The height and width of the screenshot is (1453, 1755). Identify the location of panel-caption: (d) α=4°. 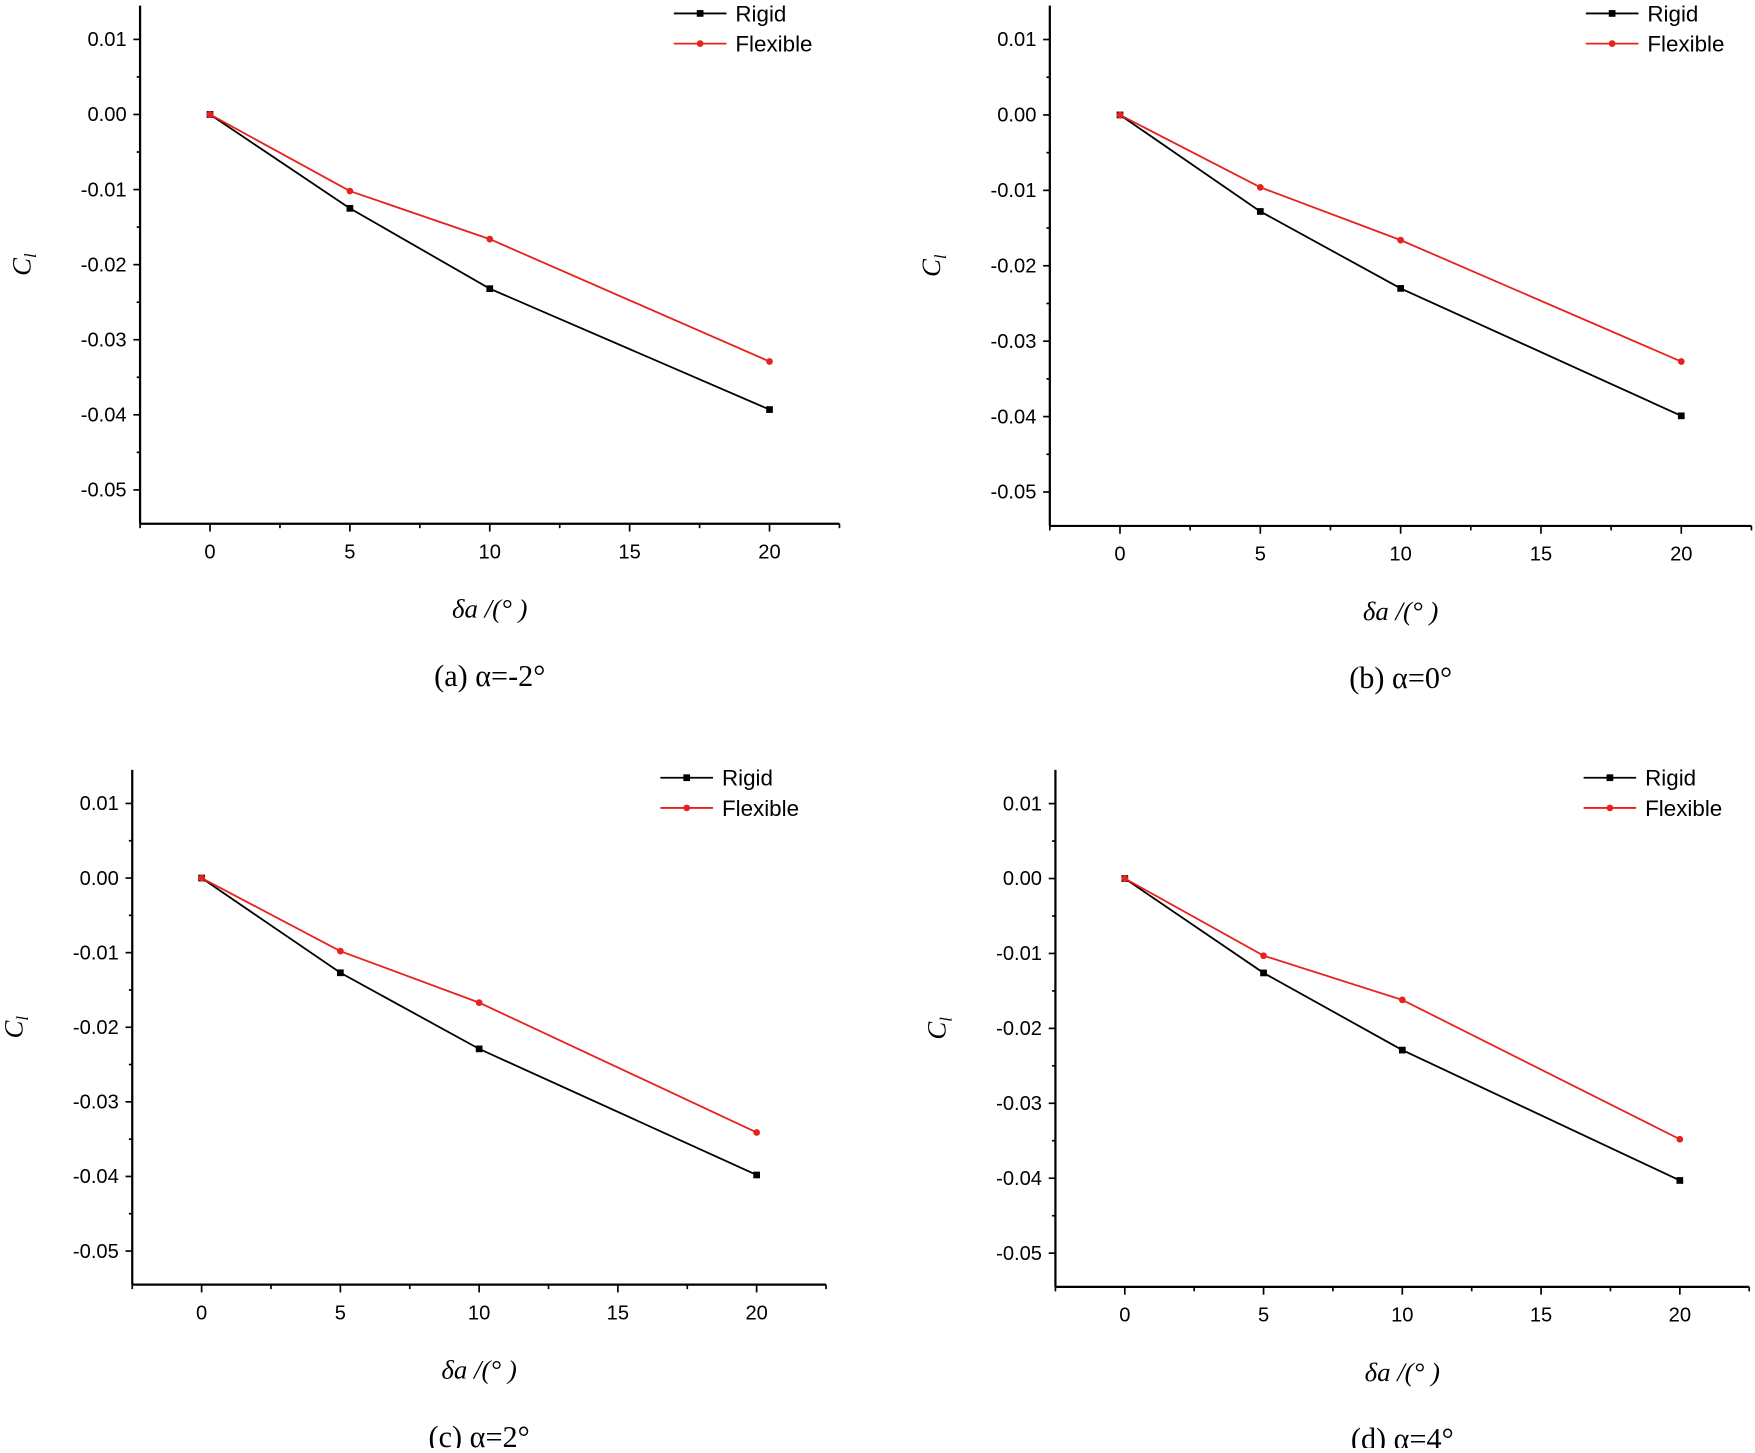
(1402, 1435).